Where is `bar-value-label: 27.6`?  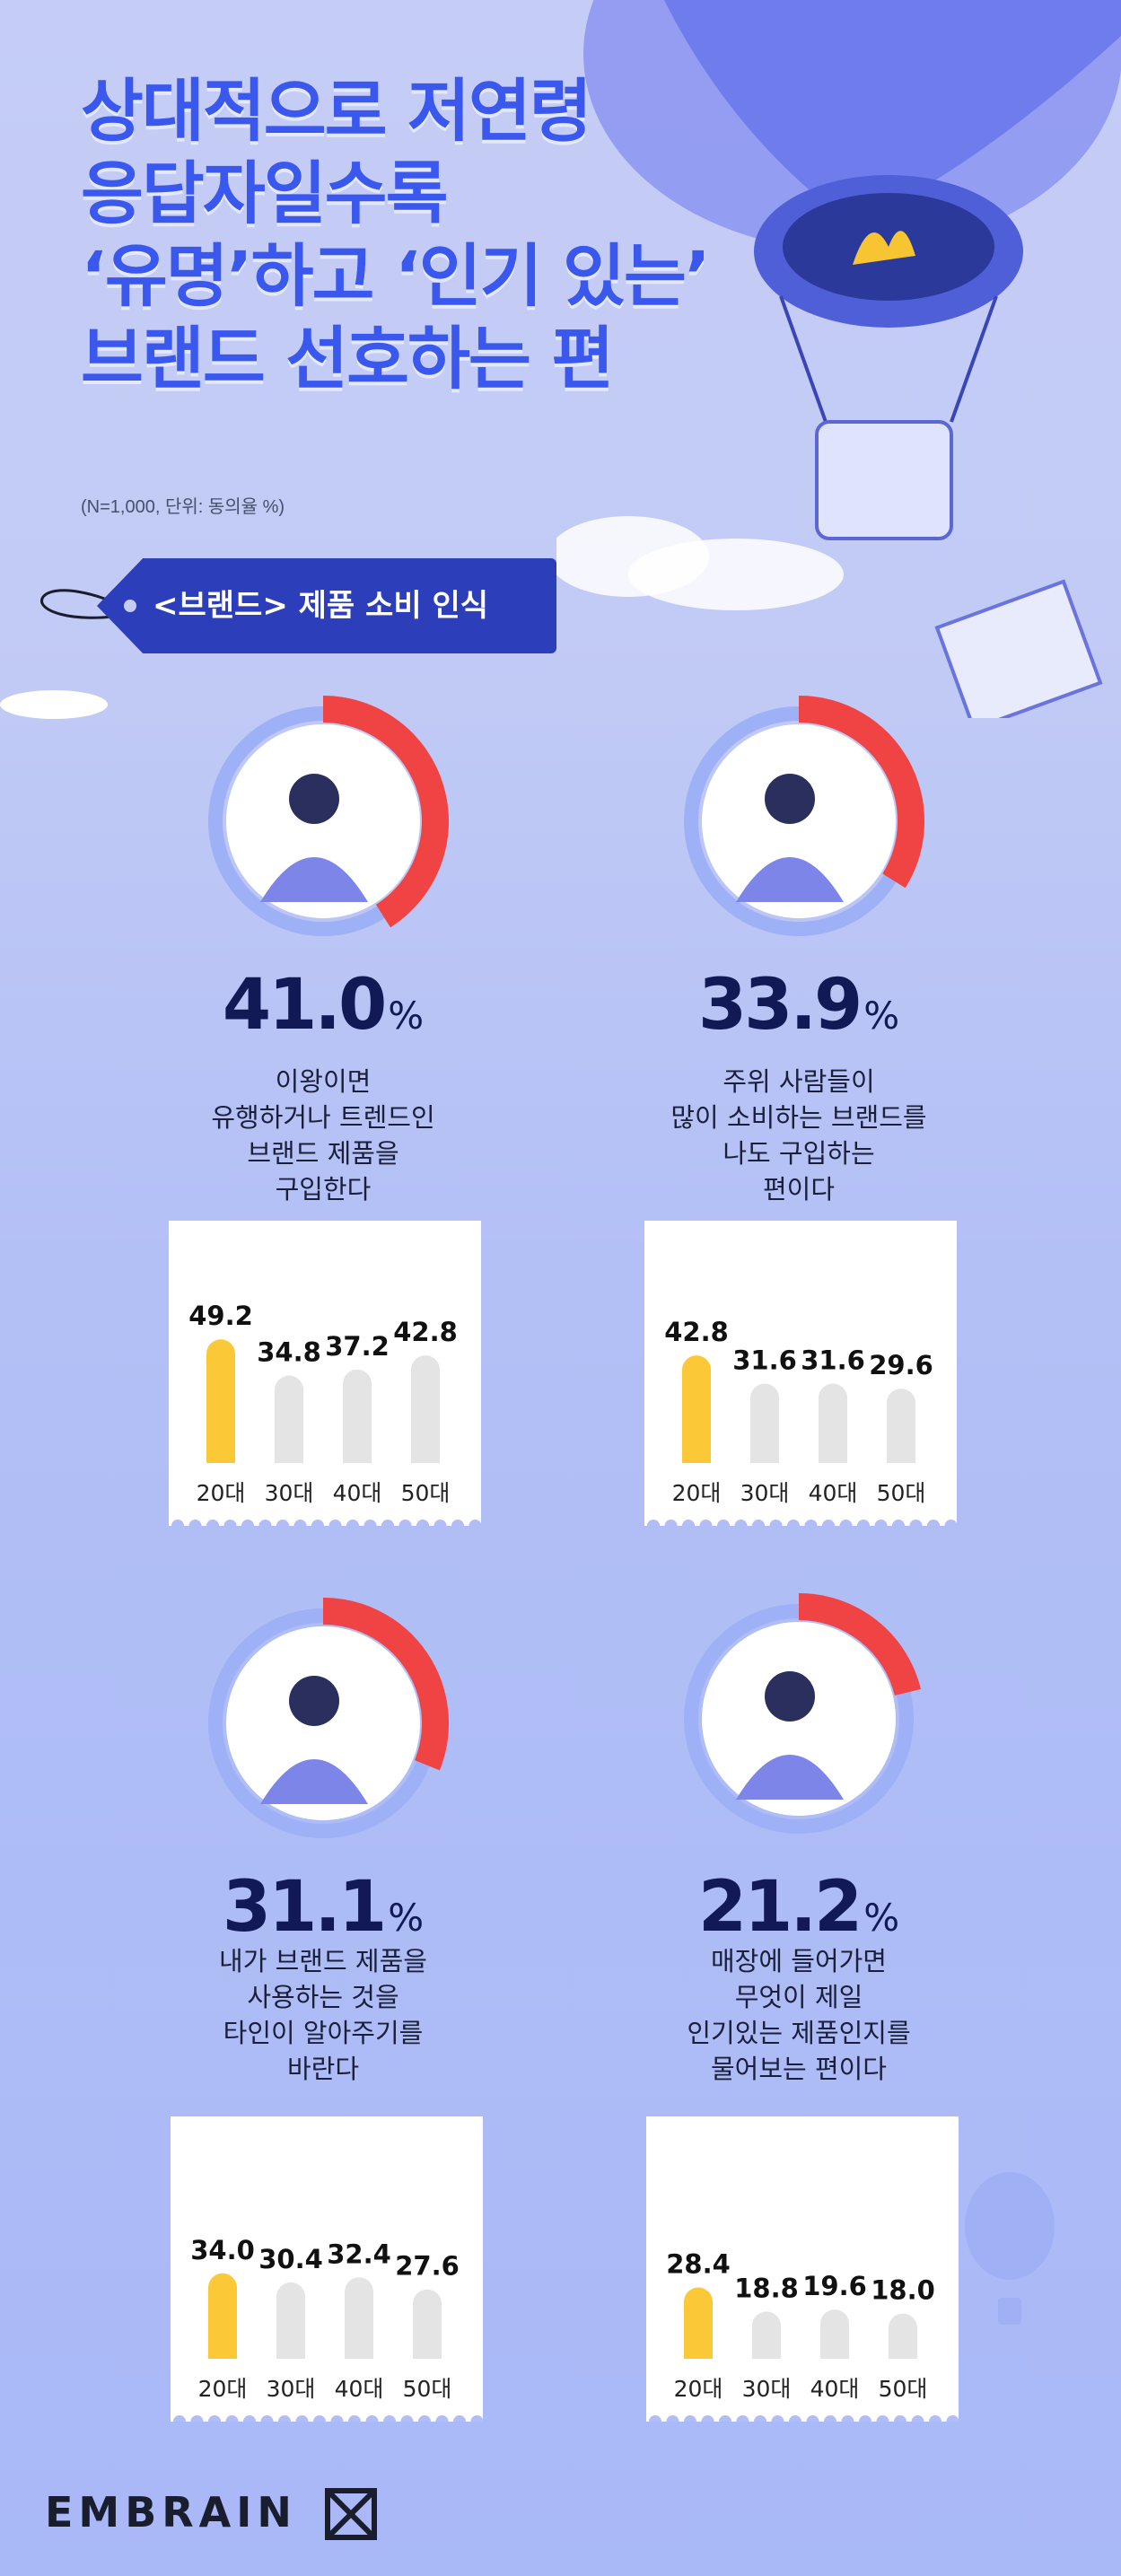 bar-value-label: 27.6 is located at coordinates (428, 2266).